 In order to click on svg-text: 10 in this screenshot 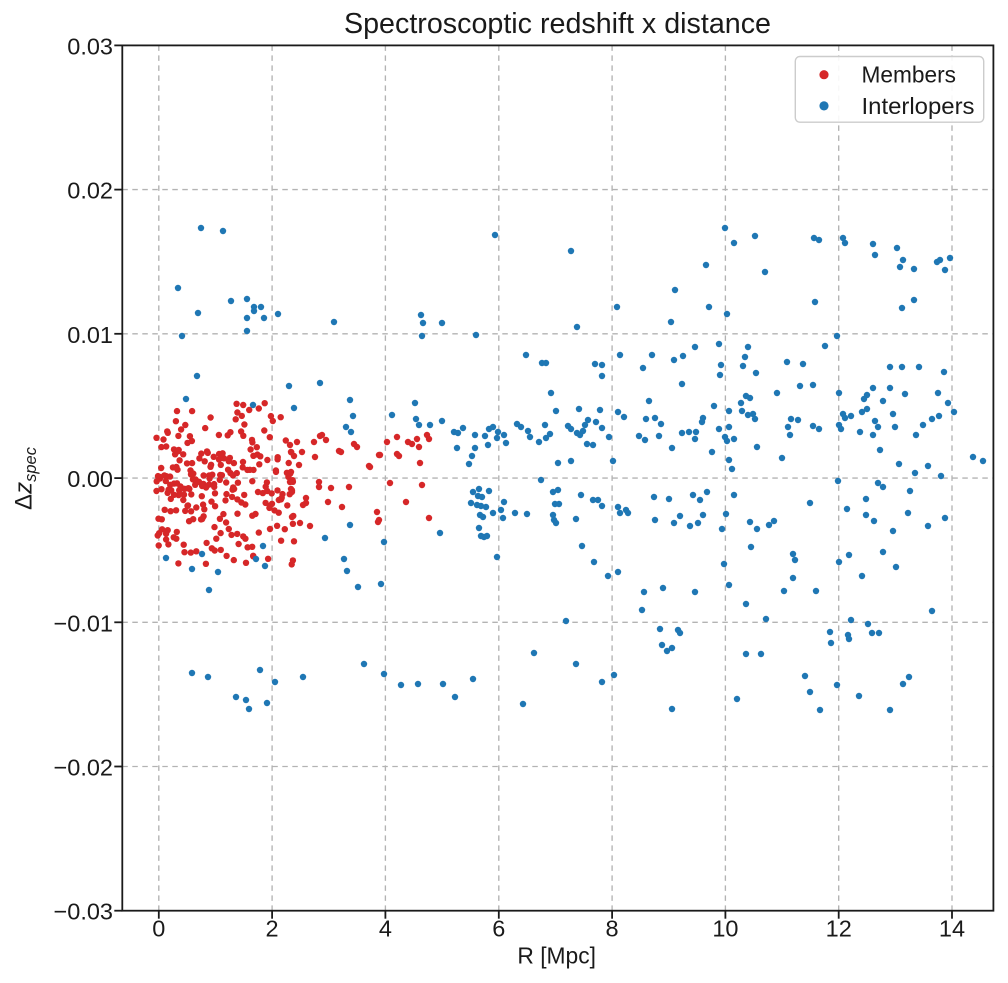, I will do `click(725, 929)`.